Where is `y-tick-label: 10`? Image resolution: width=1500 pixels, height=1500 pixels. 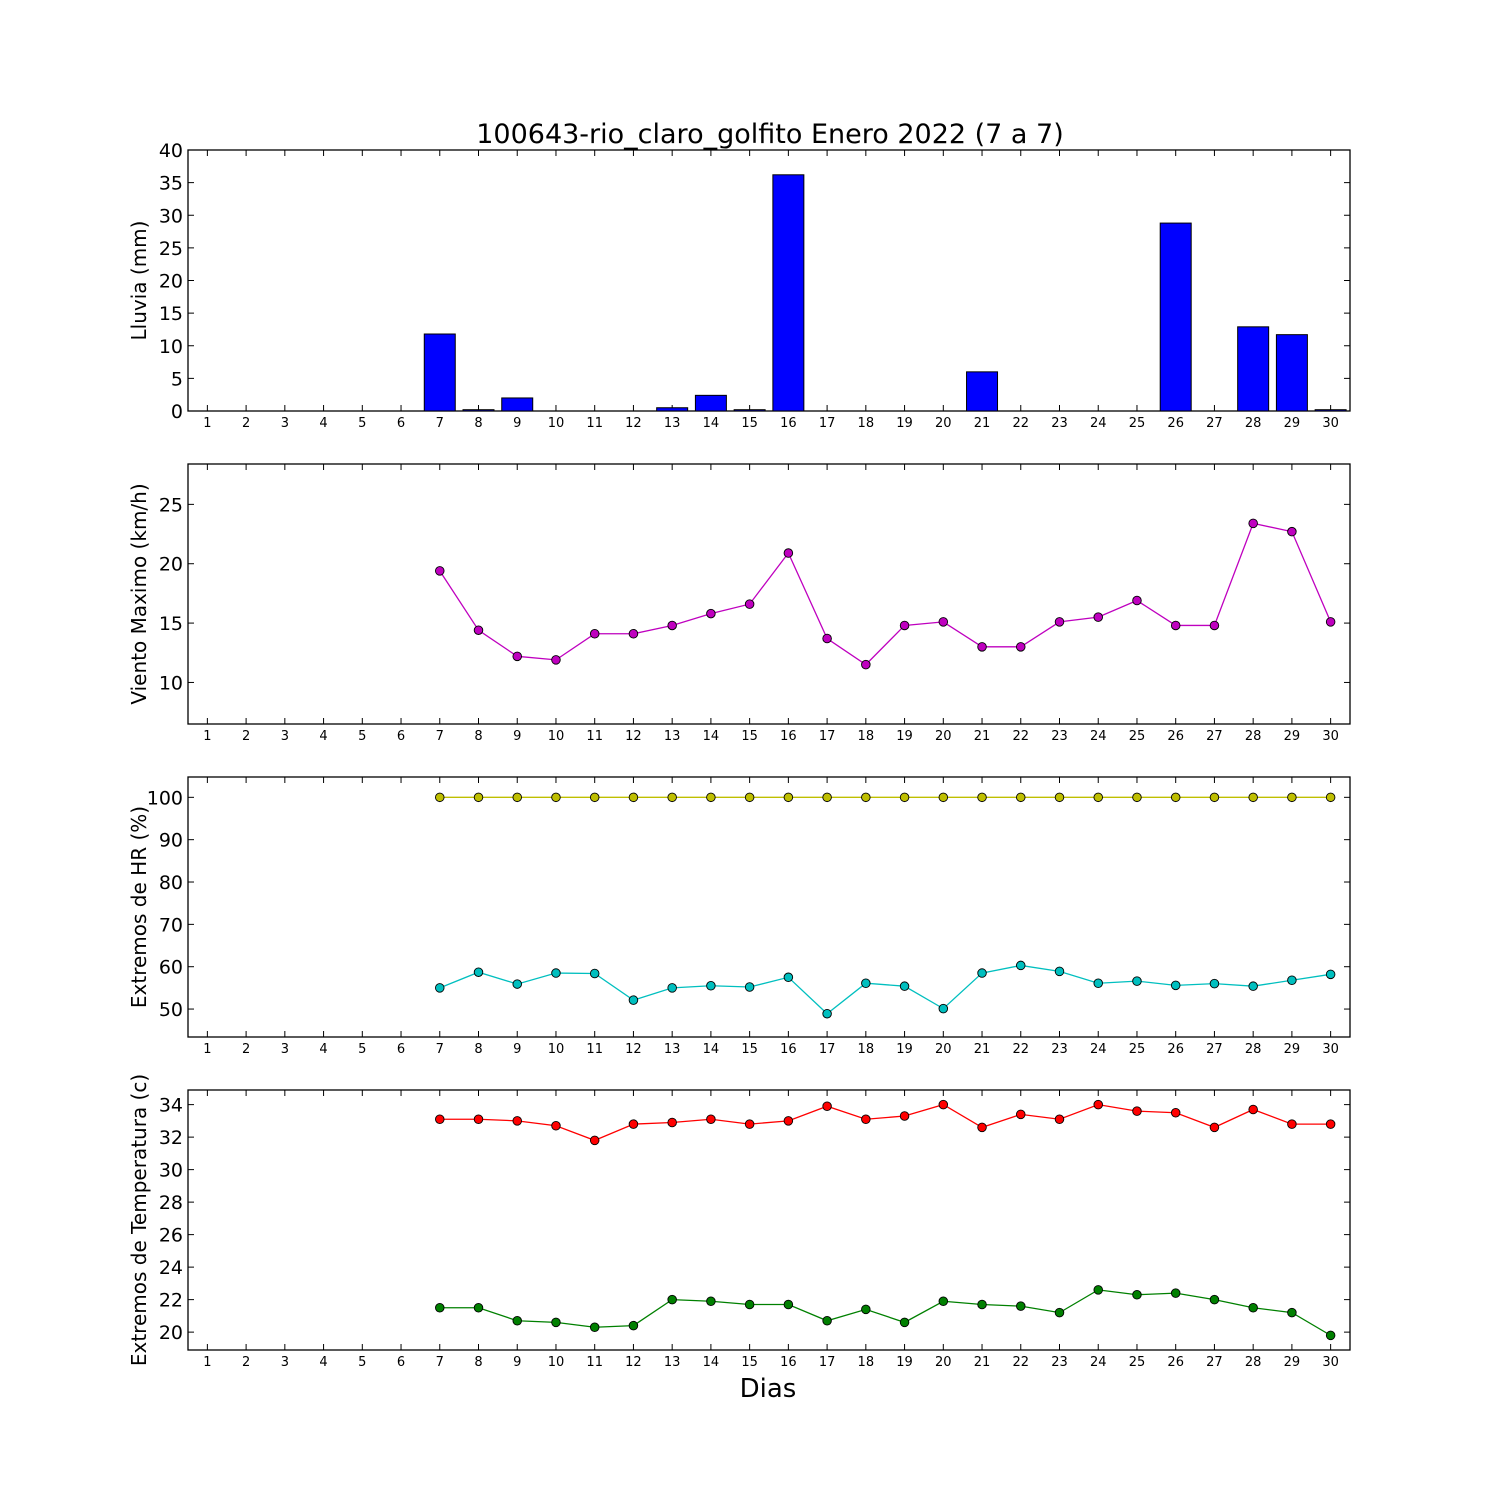 y-tick-label: 10 is located at coordinates (171, 347).